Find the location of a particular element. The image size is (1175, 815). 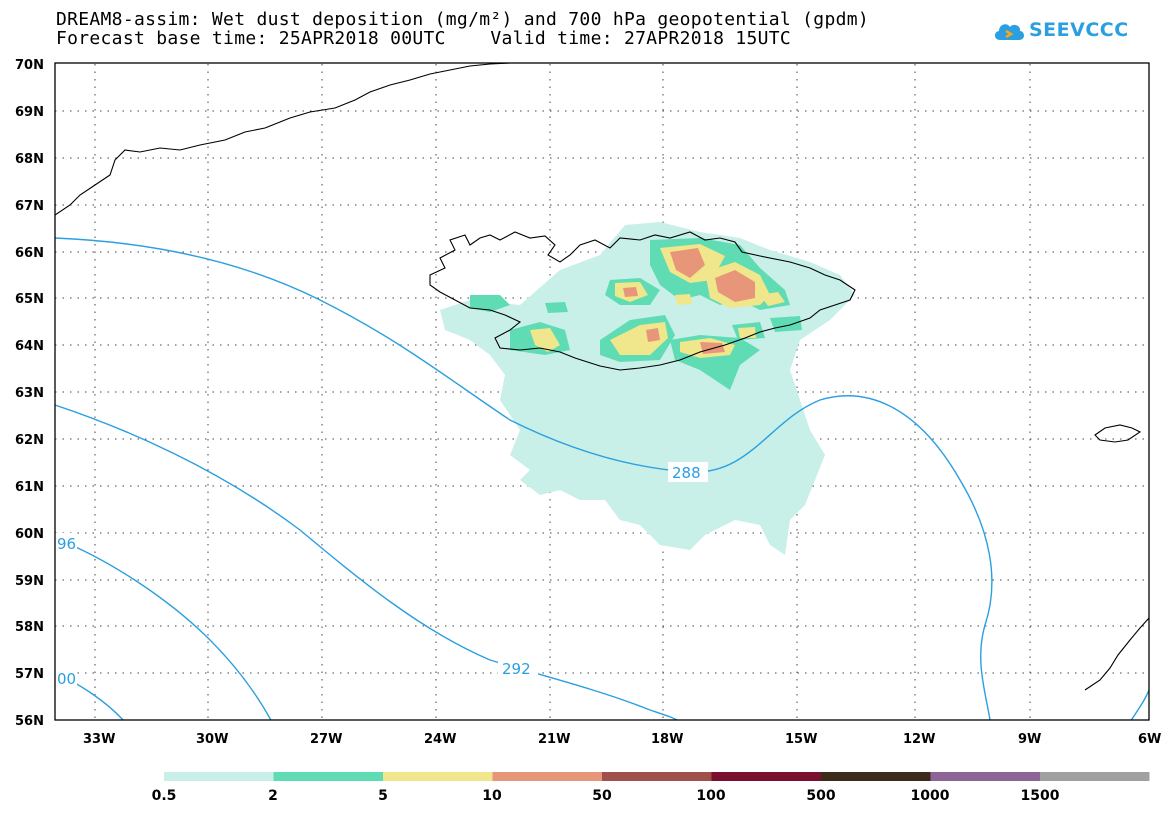

colorbar: 0.5 2 5 10 50 100 500 1000 1500 is located at coordinates (651, 788).